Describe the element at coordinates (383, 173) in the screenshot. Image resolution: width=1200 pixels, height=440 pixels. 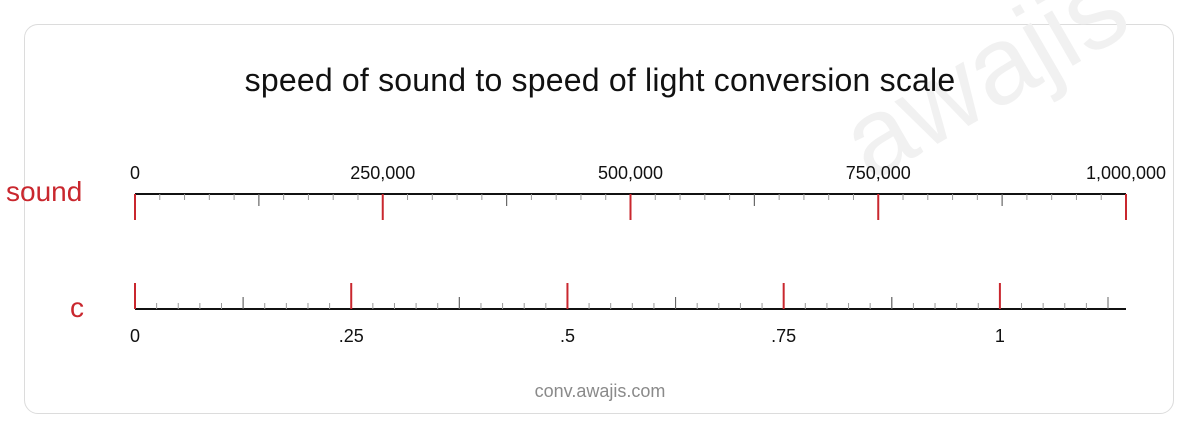
I see `top-tick-label: 250,000` at that location.